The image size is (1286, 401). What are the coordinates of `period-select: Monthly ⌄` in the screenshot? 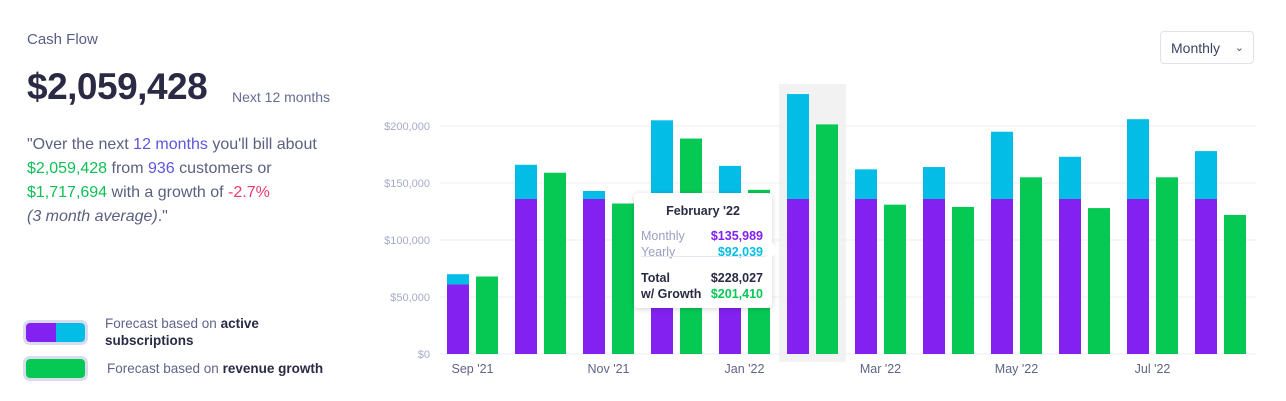 It's located at (1207, 47).